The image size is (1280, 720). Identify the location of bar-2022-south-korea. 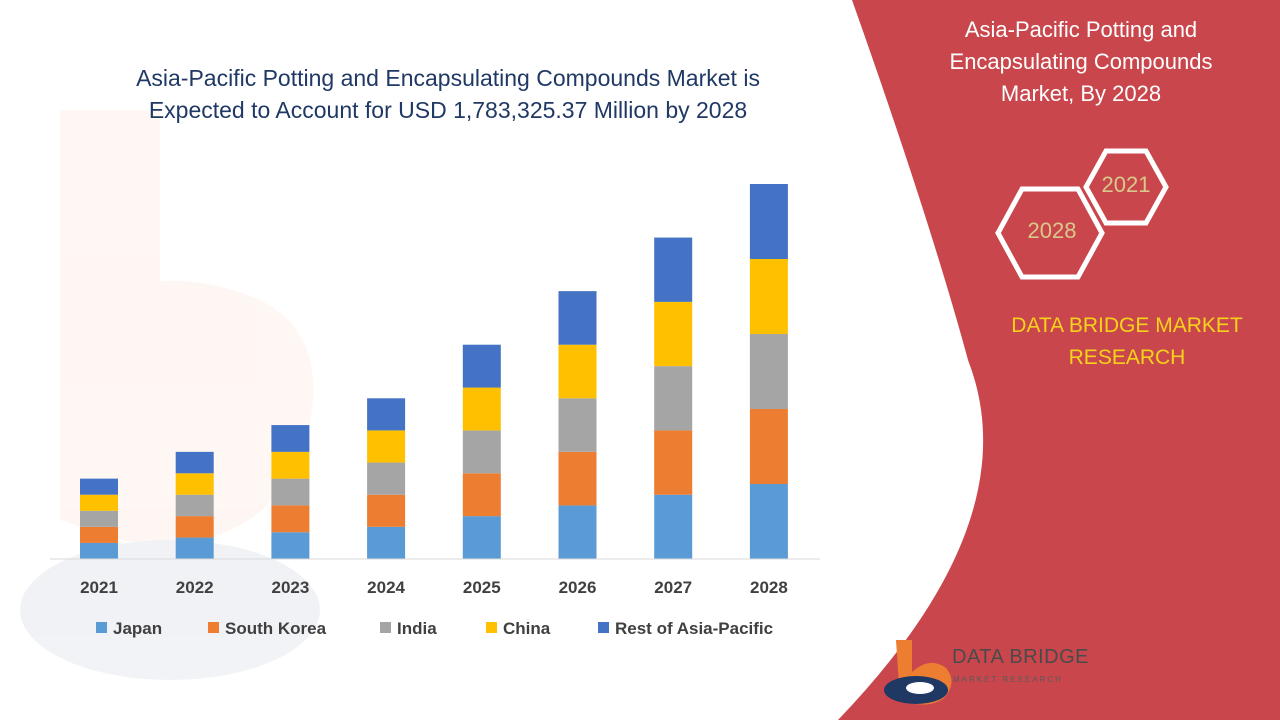
(194, 527).